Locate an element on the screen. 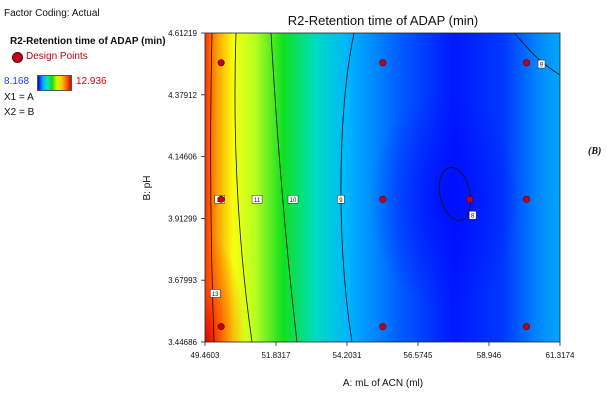 The height and width of the screenshot is (401, 607). y-tick-label: 4.14606 is located at coordinates (182, 157).